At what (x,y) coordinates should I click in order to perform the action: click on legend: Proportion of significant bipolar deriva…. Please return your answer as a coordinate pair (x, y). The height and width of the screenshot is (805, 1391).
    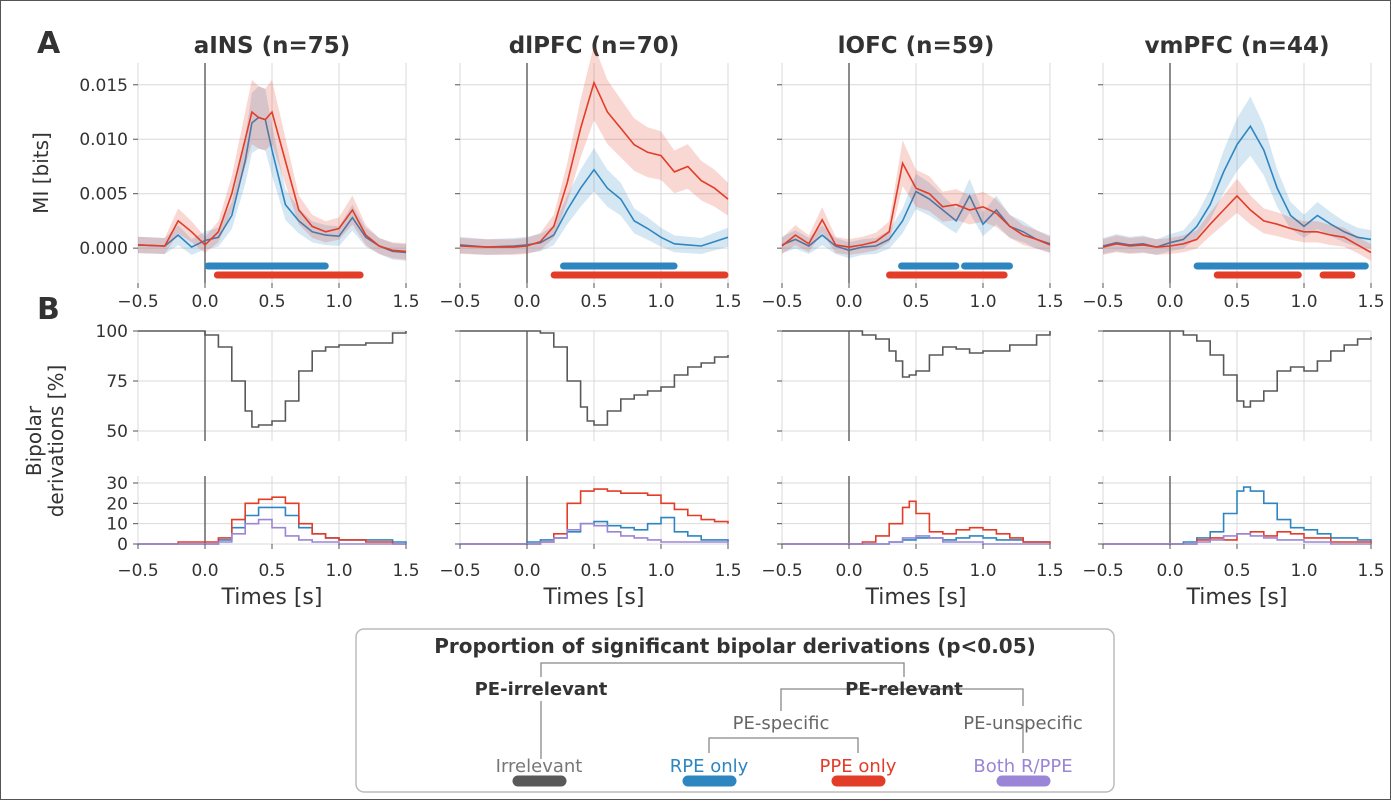
    Looking at the image, I should click on (735, 710).